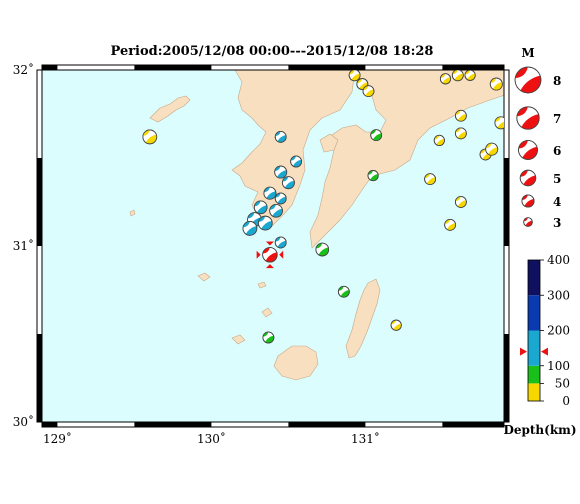  Describe the element at coordinates (170, 109) in the screenshot. I see `koshikijima` at that location.